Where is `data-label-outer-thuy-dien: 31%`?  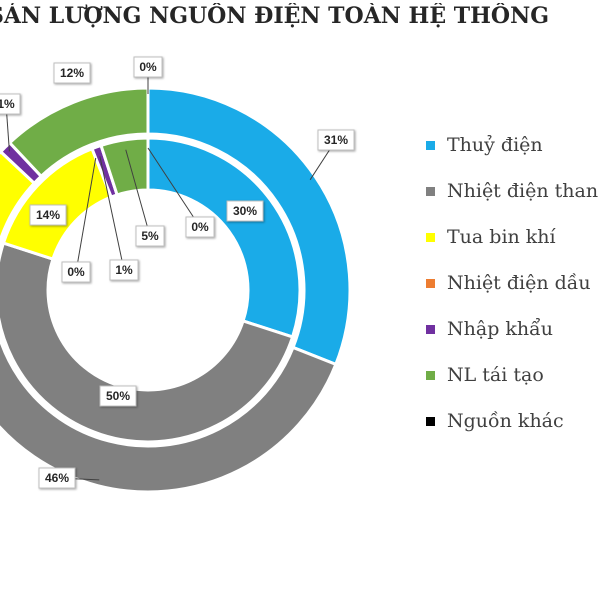
data-label-outer-thuy-dien: 31% is located at coordinates (336, 140).